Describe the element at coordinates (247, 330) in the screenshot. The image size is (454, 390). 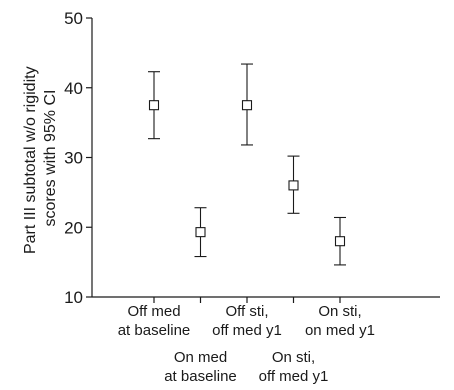
I see `category-label-2-line-2: off med y1` at that location.